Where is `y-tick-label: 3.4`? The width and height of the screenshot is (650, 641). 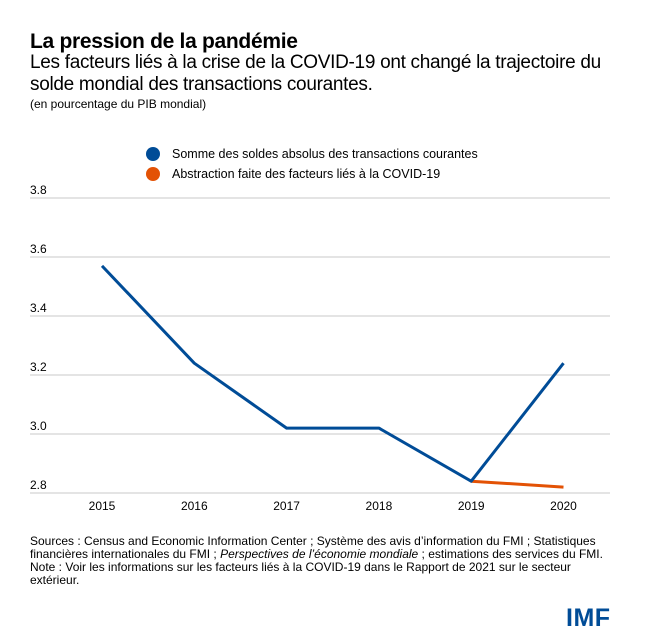
y-tick-label: 3.4 is located at coordinates (38, 308).